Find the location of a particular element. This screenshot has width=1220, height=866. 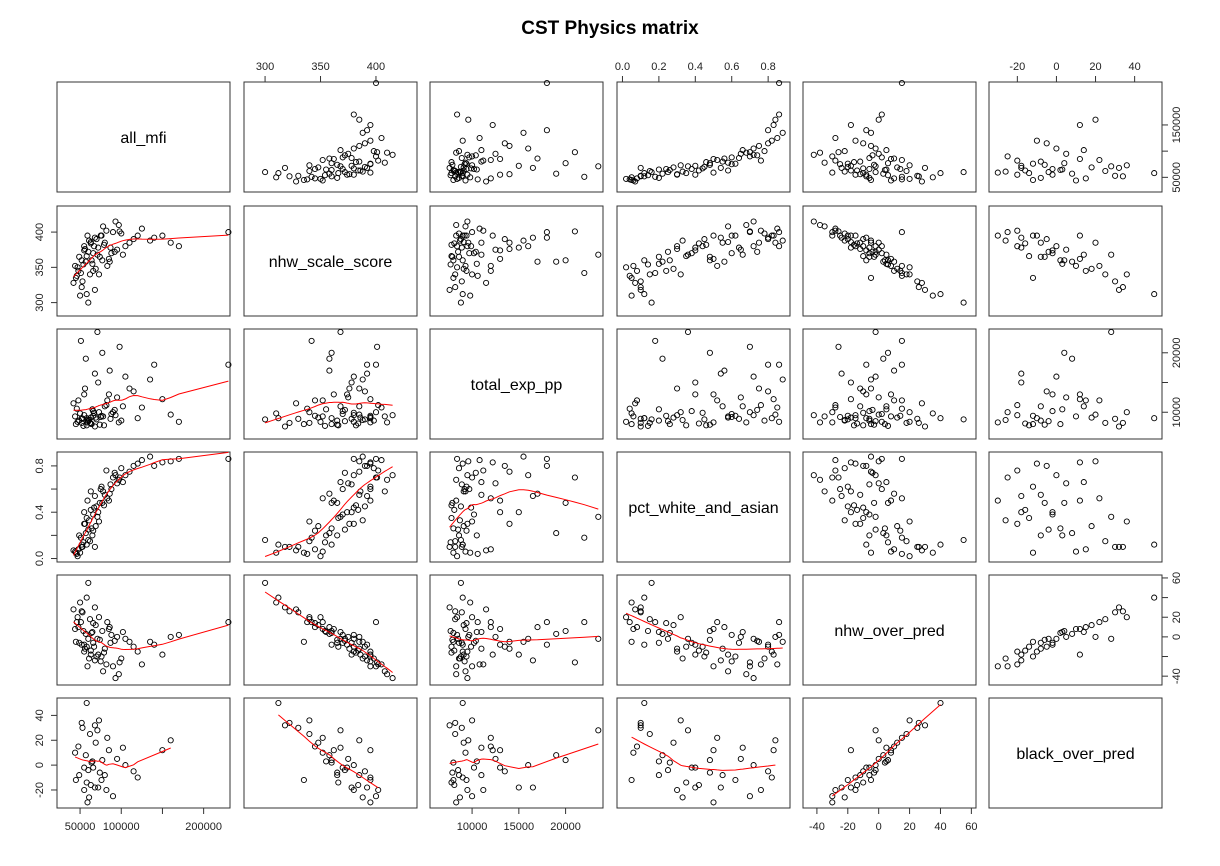

panel-pct_white_and_asian-vs-all_mfi is located at coordinates (144, 507).